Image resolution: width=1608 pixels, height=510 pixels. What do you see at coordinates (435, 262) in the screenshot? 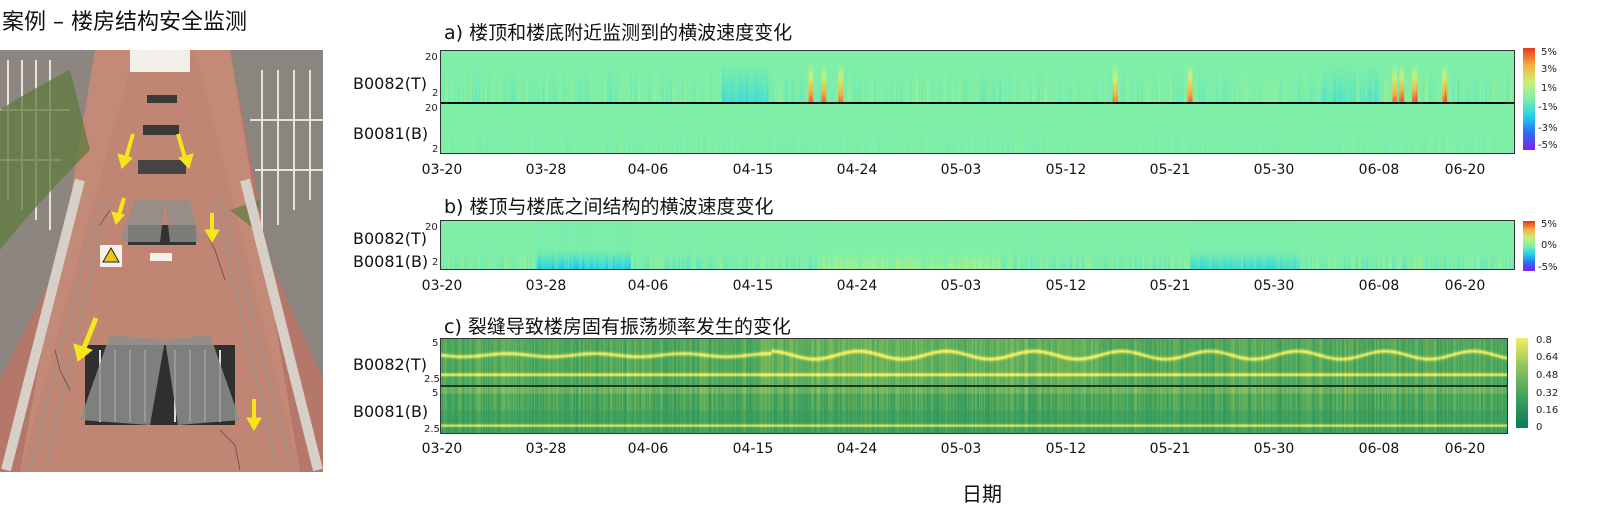
I see `panel-b-ytick: 2` at bounding box center [435, 262].